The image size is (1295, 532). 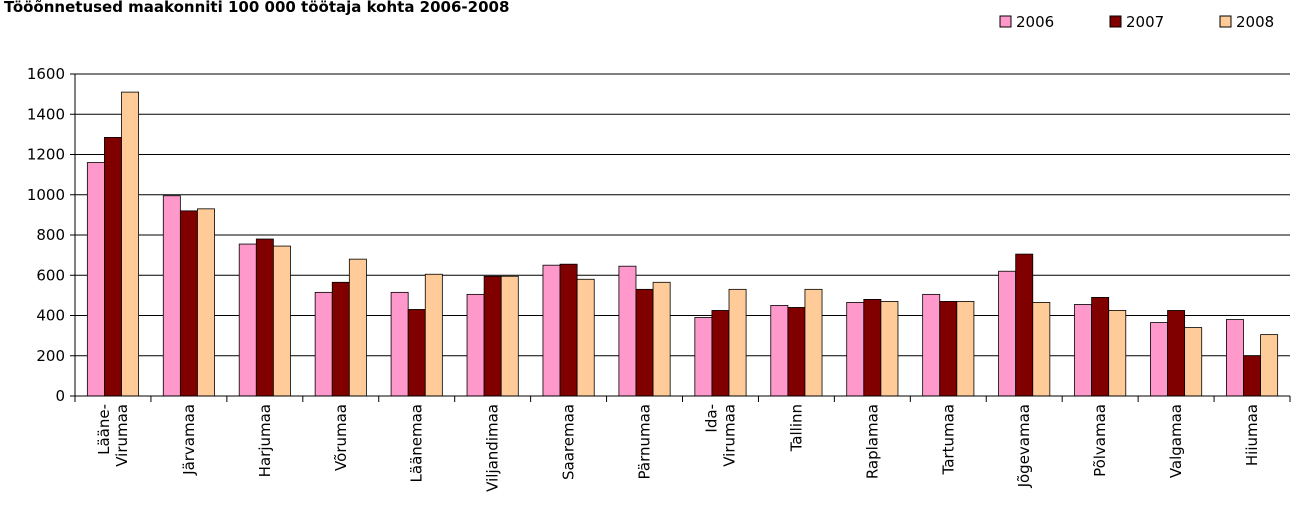 What do you see at coordinates (50, 275) in the screenshot?
I see `y-tick-label: 600` at bounding box center [50, 275].